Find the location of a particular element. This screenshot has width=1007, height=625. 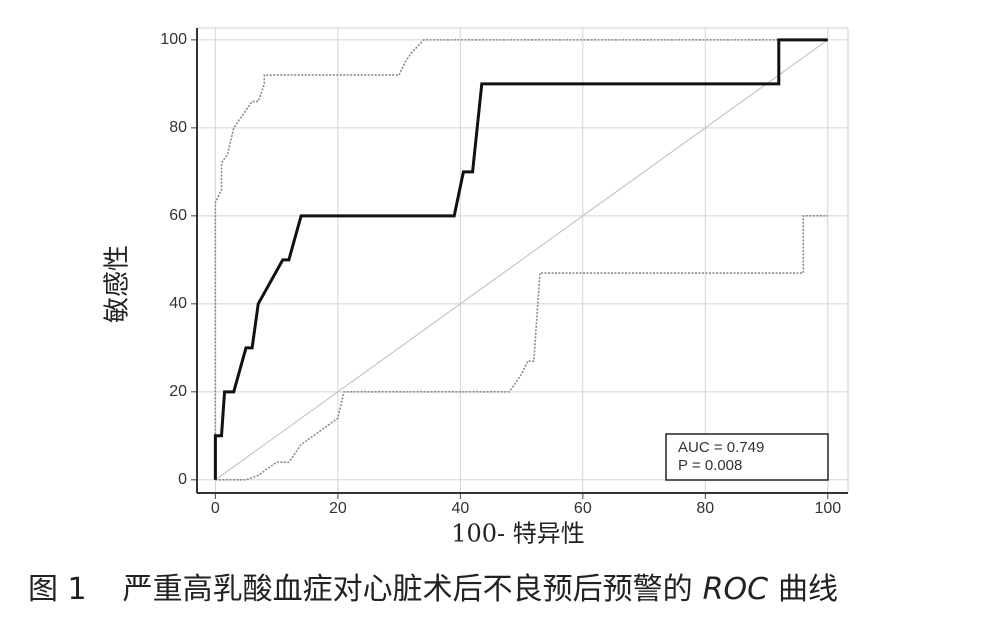

caption-figure: 图 1 is located at coordinates (57, 589).